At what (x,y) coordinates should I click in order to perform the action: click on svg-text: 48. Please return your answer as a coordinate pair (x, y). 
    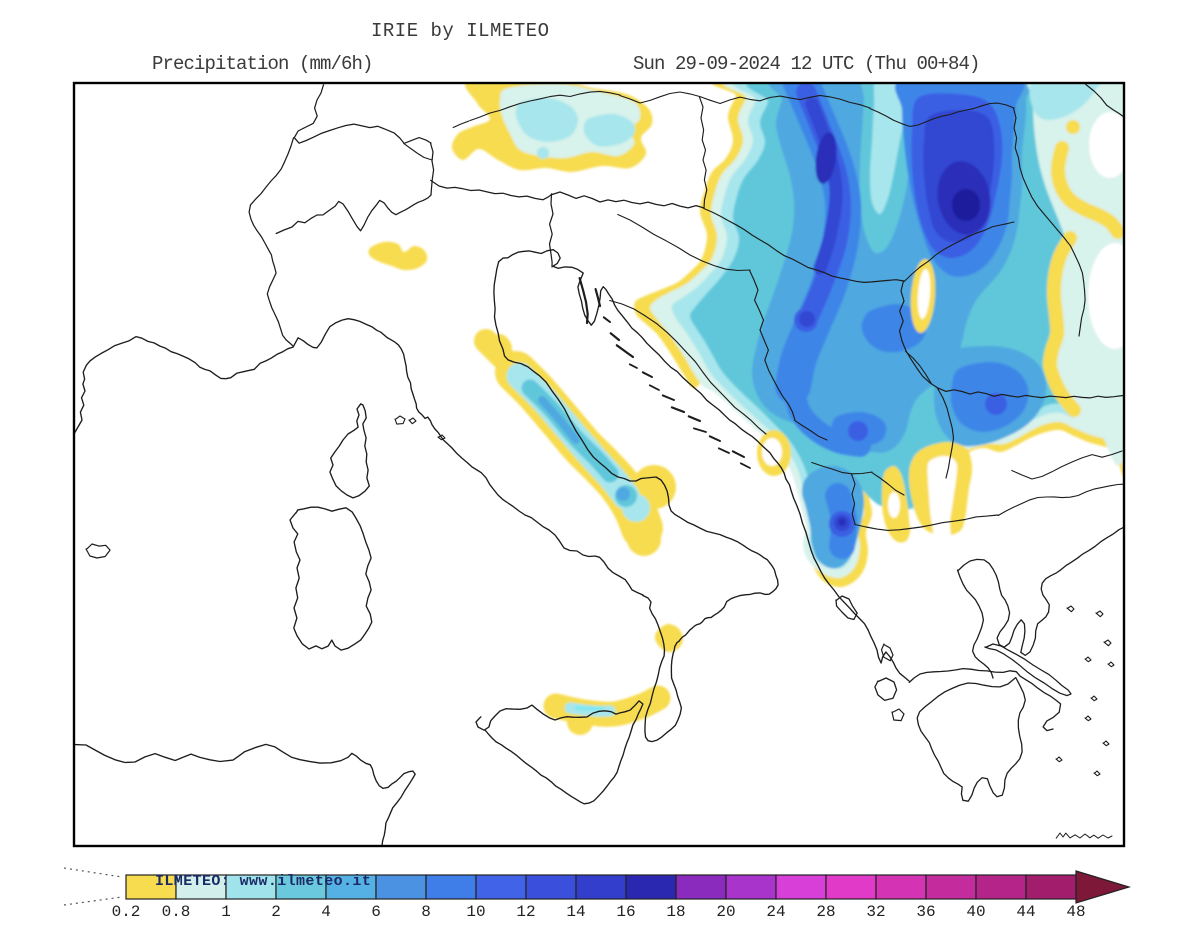
    Looking at the image, I should click on (1075, 912).